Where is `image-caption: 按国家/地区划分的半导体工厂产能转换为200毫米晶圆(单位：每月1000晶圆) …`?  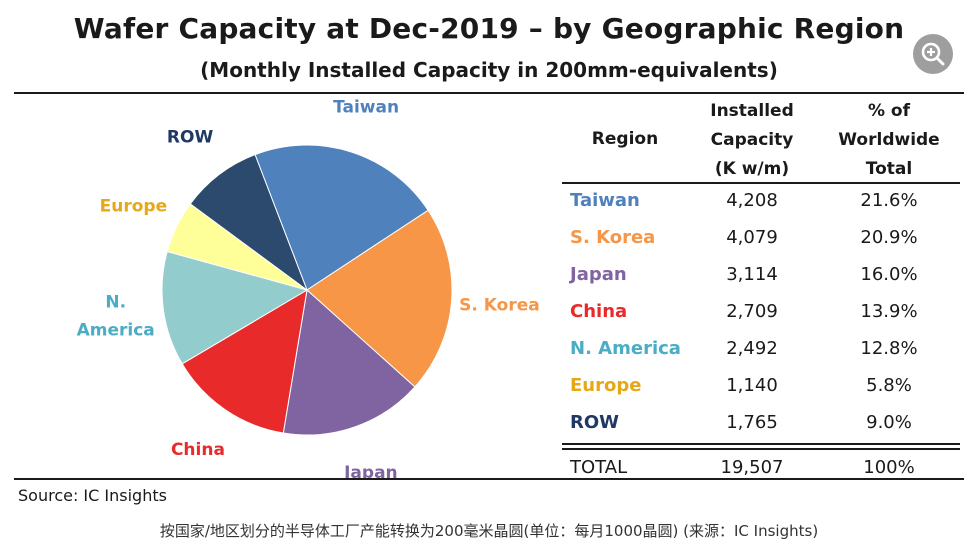 image-caption: 按国家/地区划分的半导体工厂产能转换为200毫米晶圆(单位：每月1000晶圆) … is located at coordinates (489, 531).